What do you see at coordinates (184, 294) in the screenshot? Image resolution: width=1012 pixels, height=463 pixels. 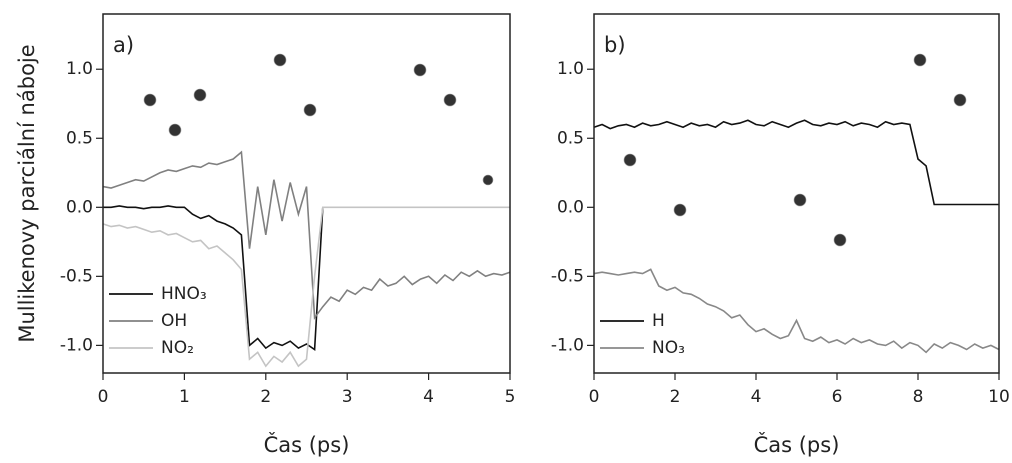 I see `legend-label: HNO₃` at bounding box center [184, 294].